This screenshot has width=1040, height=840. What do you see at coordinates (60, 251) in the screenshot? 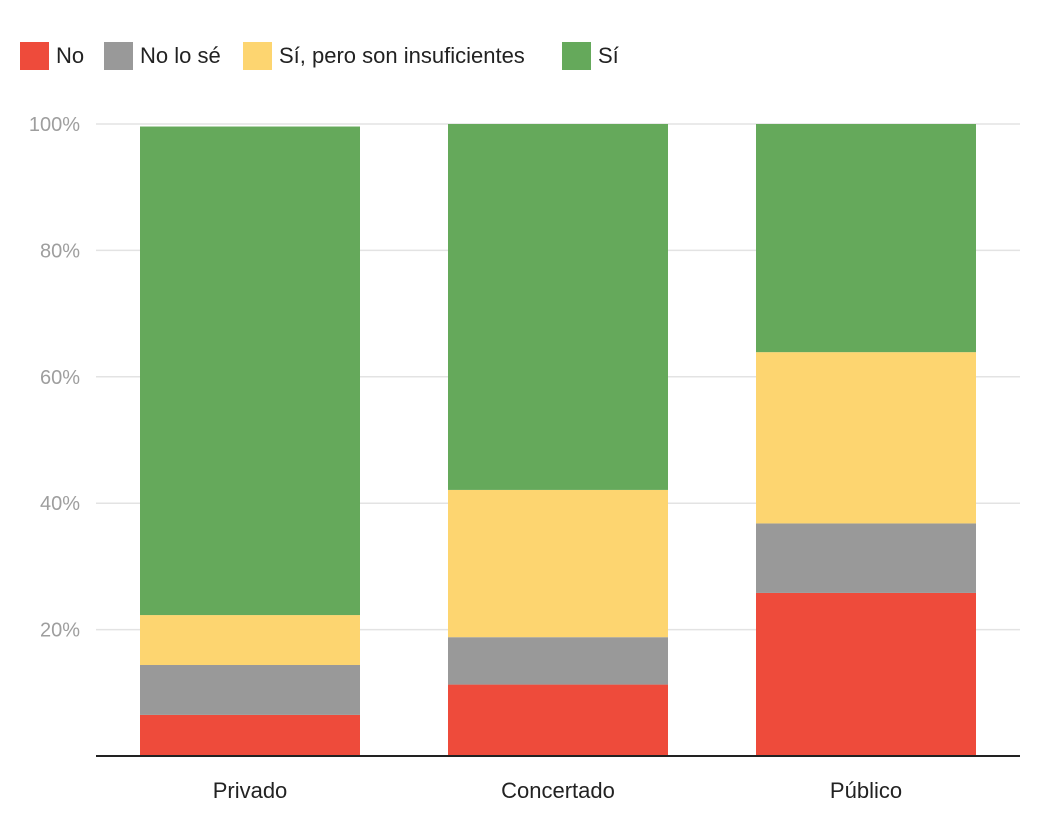
I see `y-tick-label: 80%` at bounding box center [60, 251].